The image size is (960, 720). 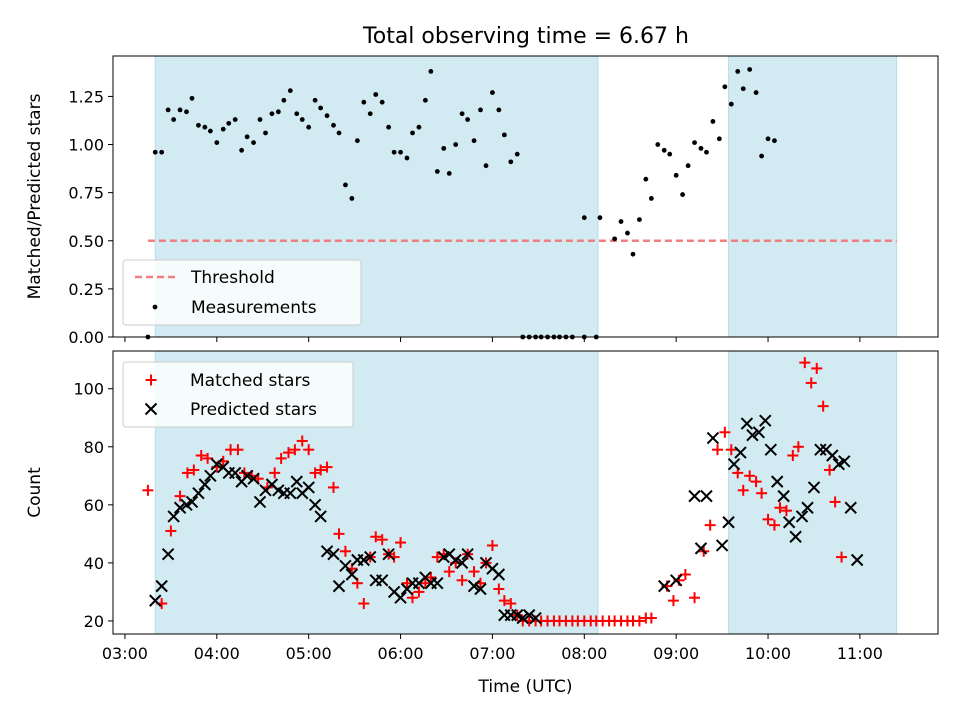 I want to click on y-tick-label: 60, so click(x=94, y=505).